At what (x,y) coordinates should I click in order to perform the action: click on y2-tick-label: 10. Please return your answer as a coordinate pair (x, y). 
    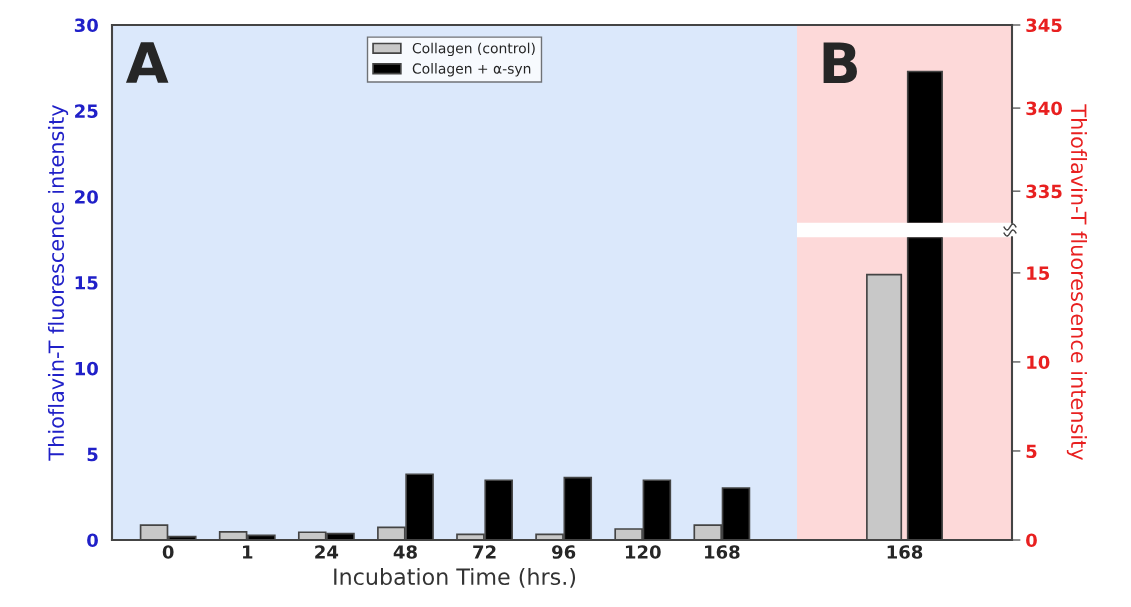
    Looking at the image, I should click on (1038, 362).